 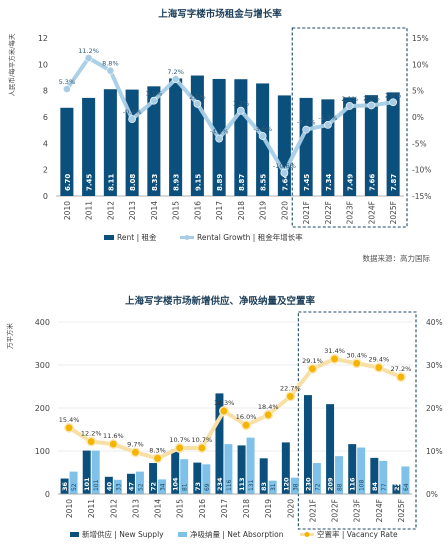 I want to click on chart1-x-tick: 2025F, so click(x=393, y=212).